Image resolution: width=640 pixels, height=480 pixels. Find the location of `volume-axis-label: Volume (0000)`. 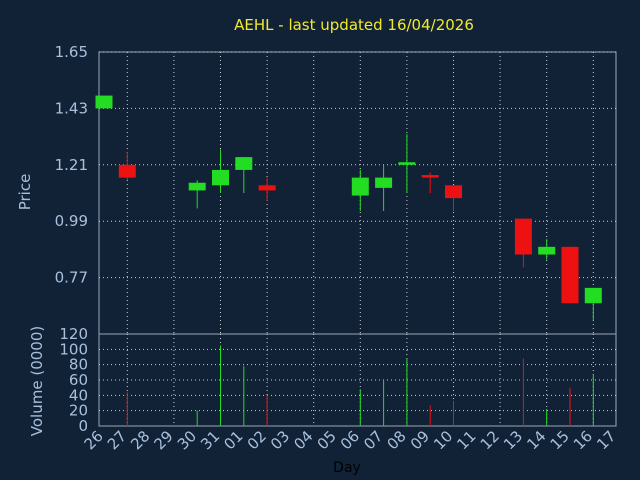

volume-axis-label: Volume (0000) is located at coordinates (37, 381).